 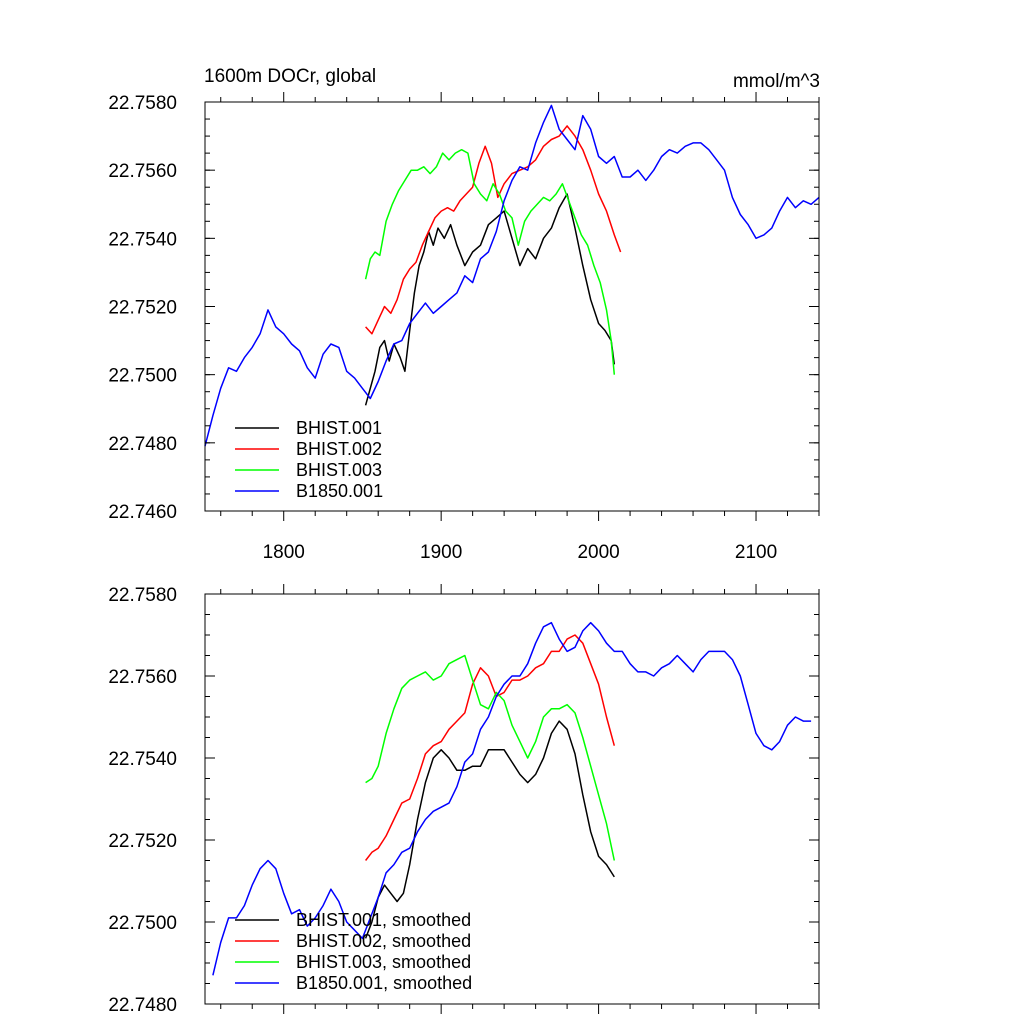 I want to click on units-label: mmol/m^3, so click(x=776, y=81).